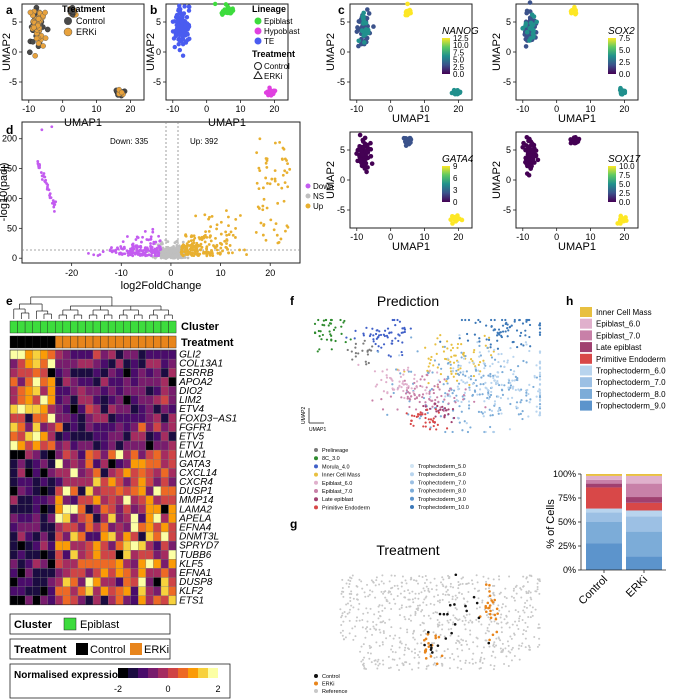  I want to click on gene-subplot-ylabel: UMAP2, so click(331, 52).